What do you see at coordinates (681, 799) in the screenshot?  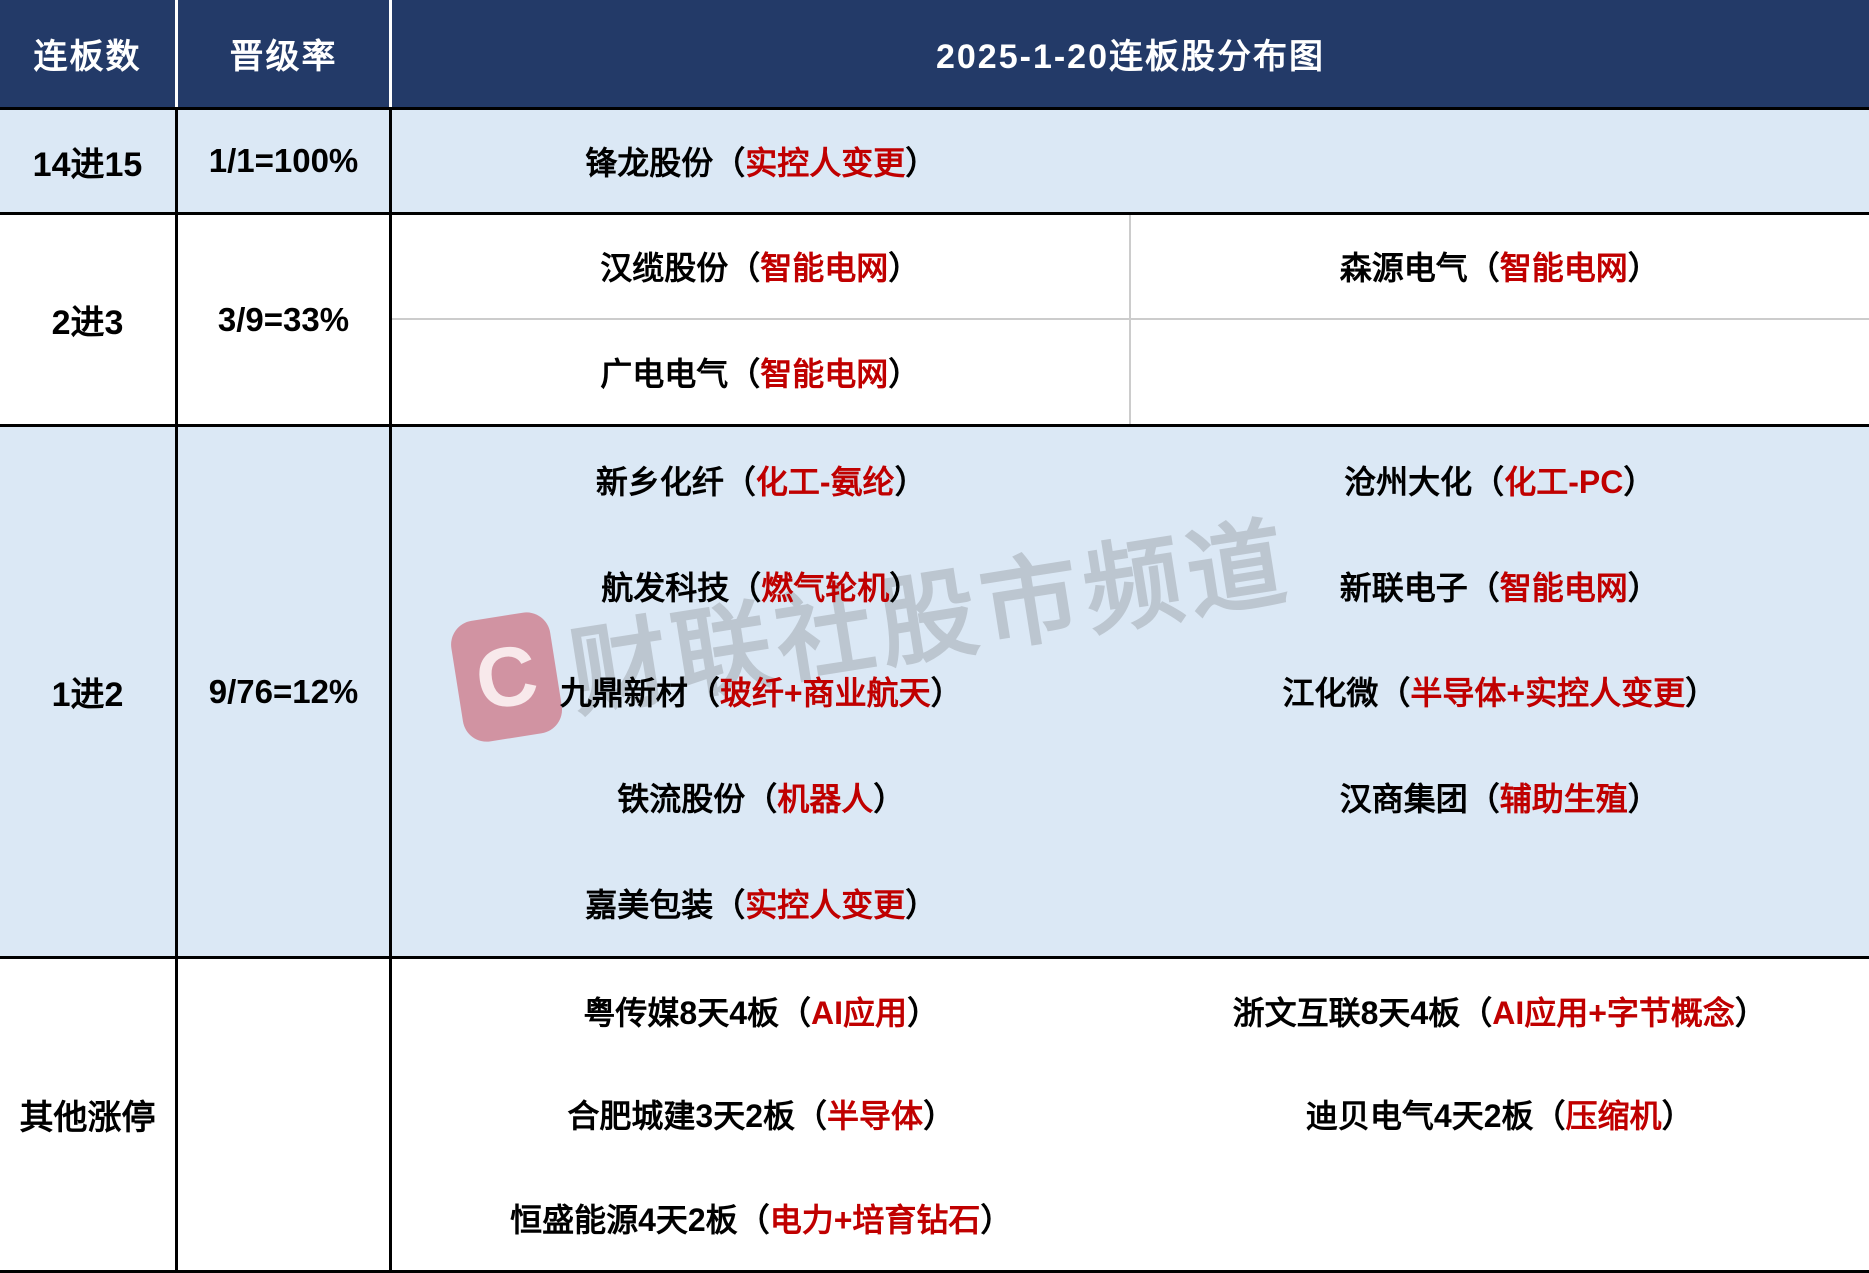 I see `stock-name: 铁流股份` at bounding box center [681, 799].